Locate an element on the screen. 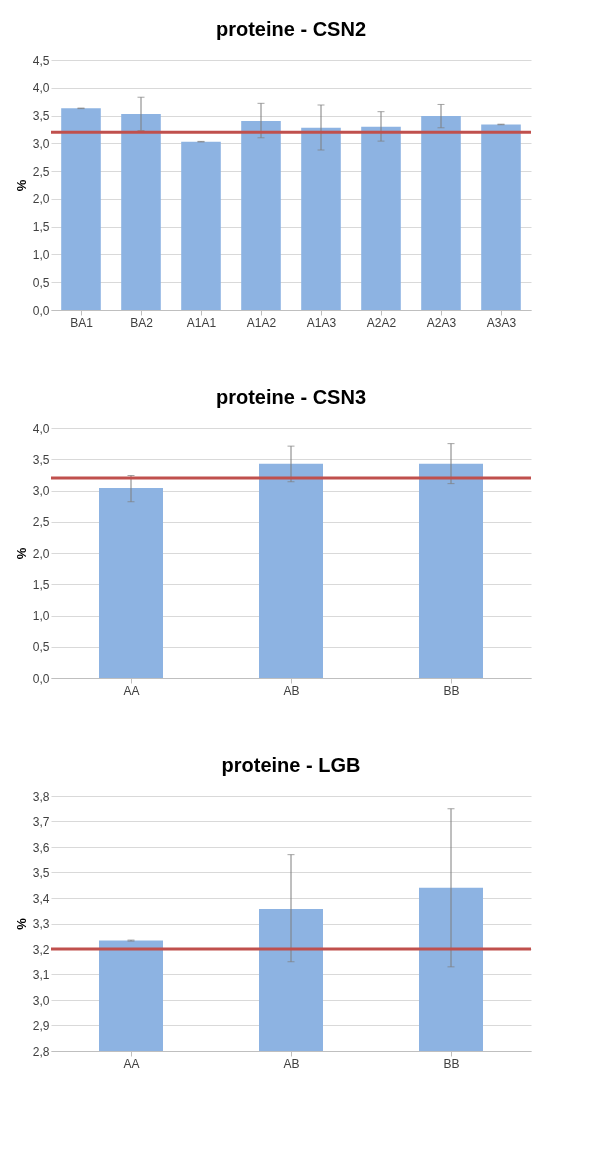  y-tick-label: 3,2 is located at coordinates (41, 949).